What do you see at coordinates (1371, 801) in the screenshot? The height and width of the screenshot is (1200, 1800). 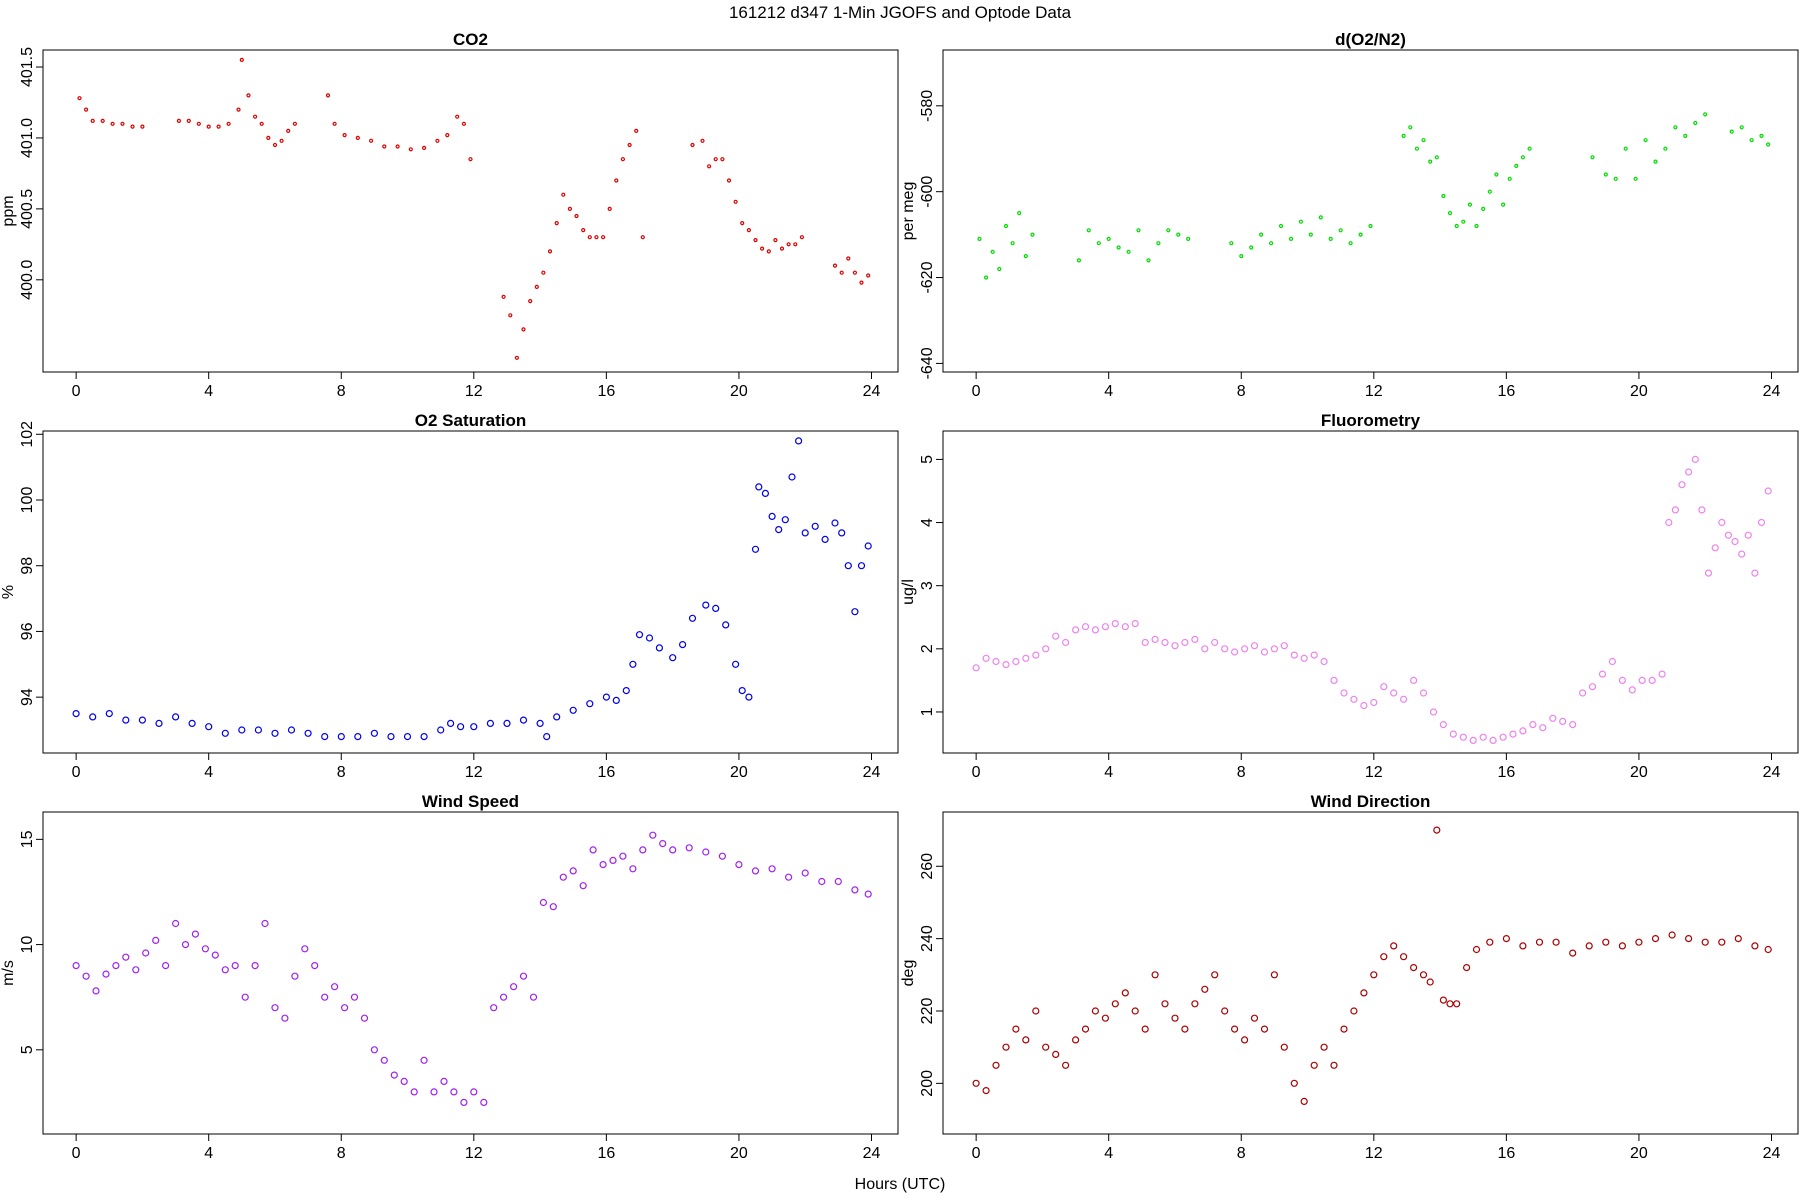 I see `winddir-title: Wind Direction` at bounding box center [1371, 801].